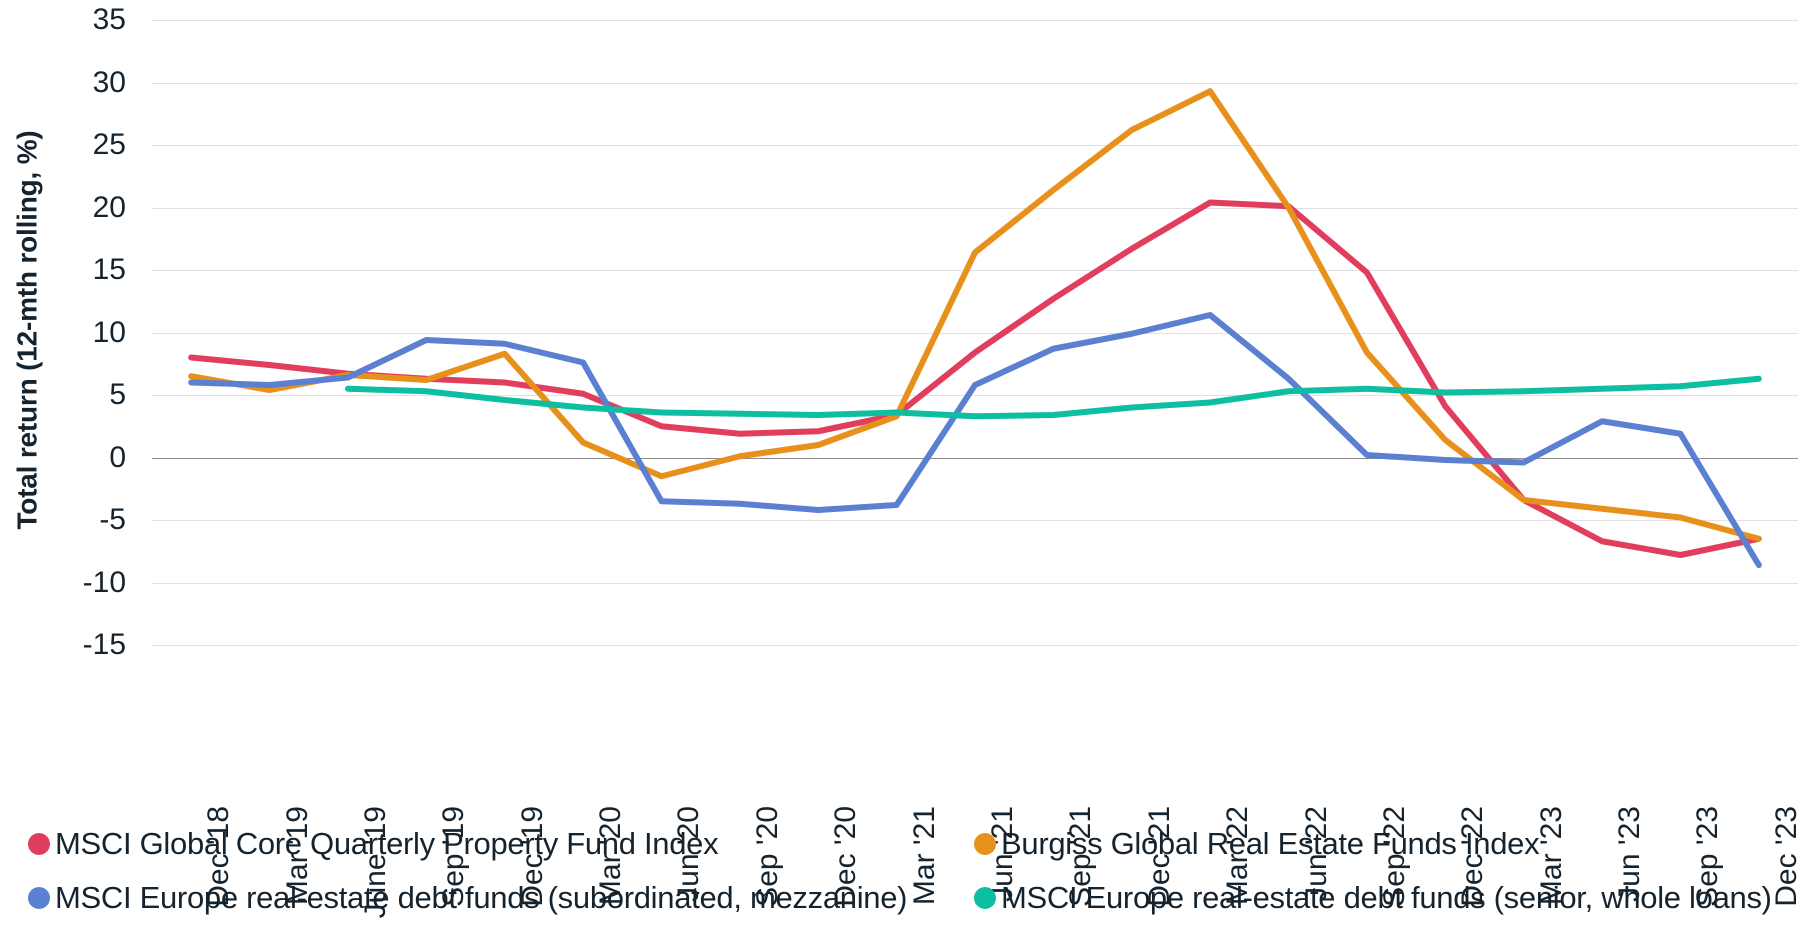 The width and height of the screenshot is (1814, 938). I want to click on y-tick-label: 15, so click(109, 269).